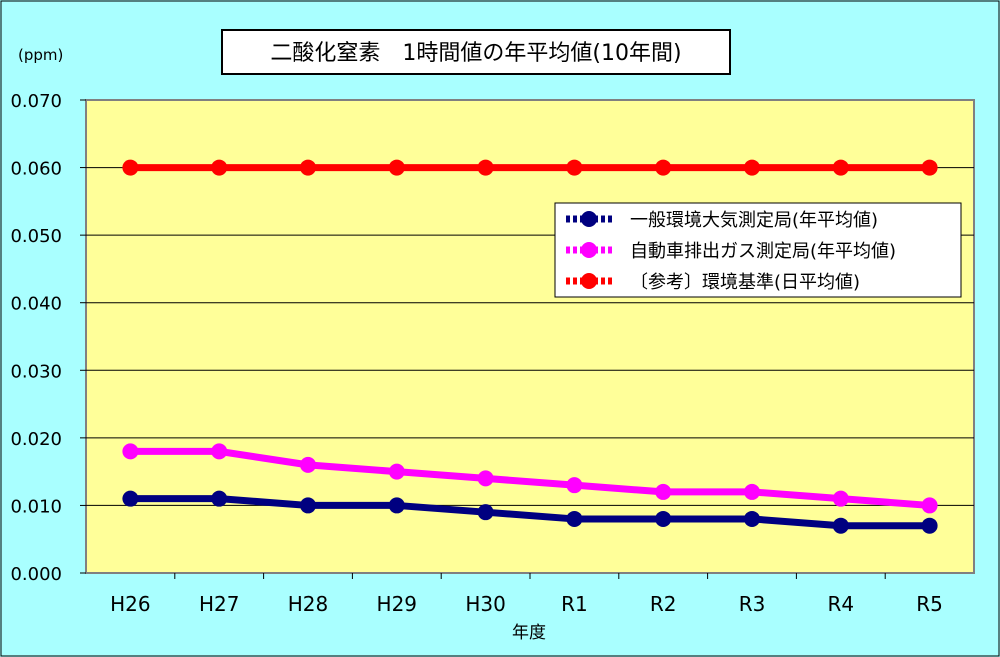 The width and height of the screenshot is (1000, 657). What do you see at coordinates (763, 251) in the screenshot?
I see `legend-label: 自動車排出ガス測定局(年平均値)` at bounding box center [763, 251].